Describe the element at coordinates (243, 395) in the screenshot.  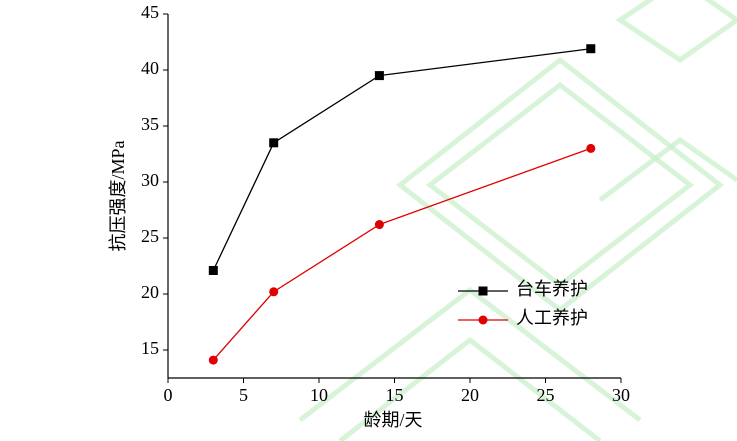
I see `x-tick-label: 5` at that location.